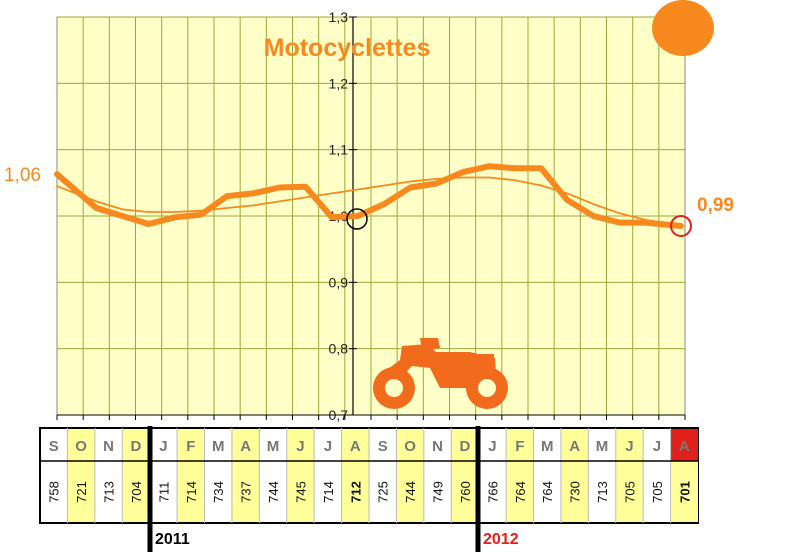 Image resolution: width=794 pixels, height=552 pixels. I want to click on start-value-label: 1,06, so click(22, 175).